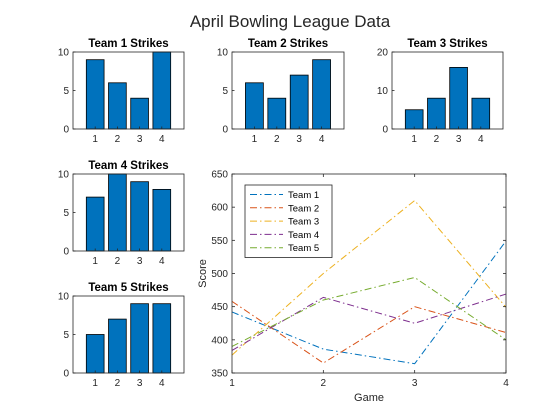 This screenshot has width=560, height=420. Describe the element at coordinates (219, 175) in the screenshot. I see `y-tick-label: 650` at that location.